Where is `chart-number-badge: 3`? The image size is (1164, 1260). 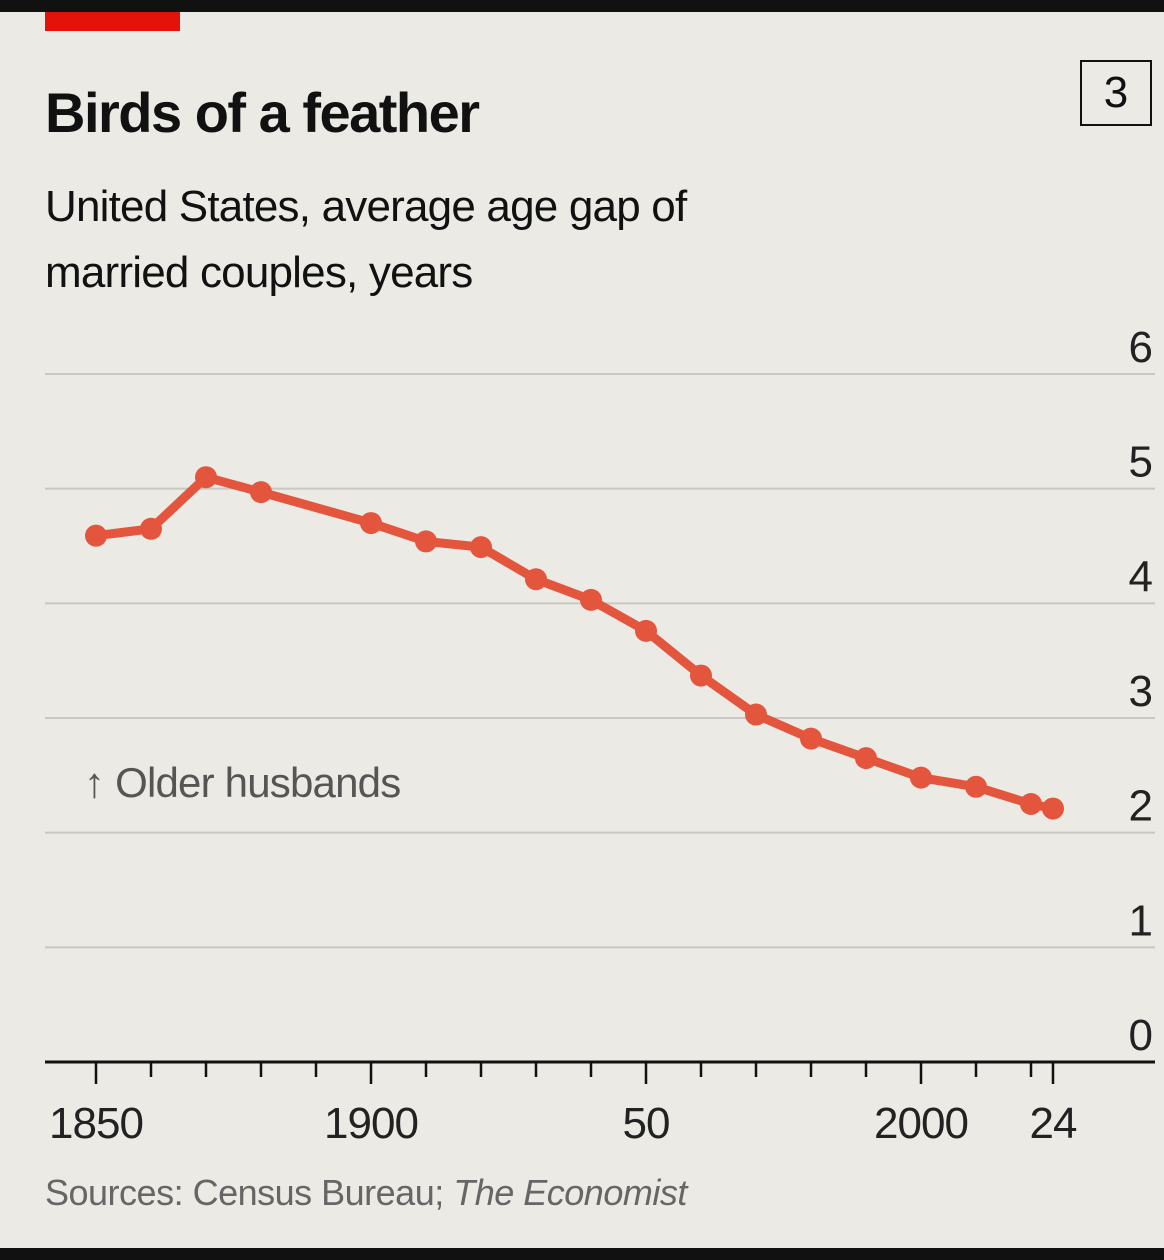 chart-number-badge: 3 is located at coordinates (1116, 93).